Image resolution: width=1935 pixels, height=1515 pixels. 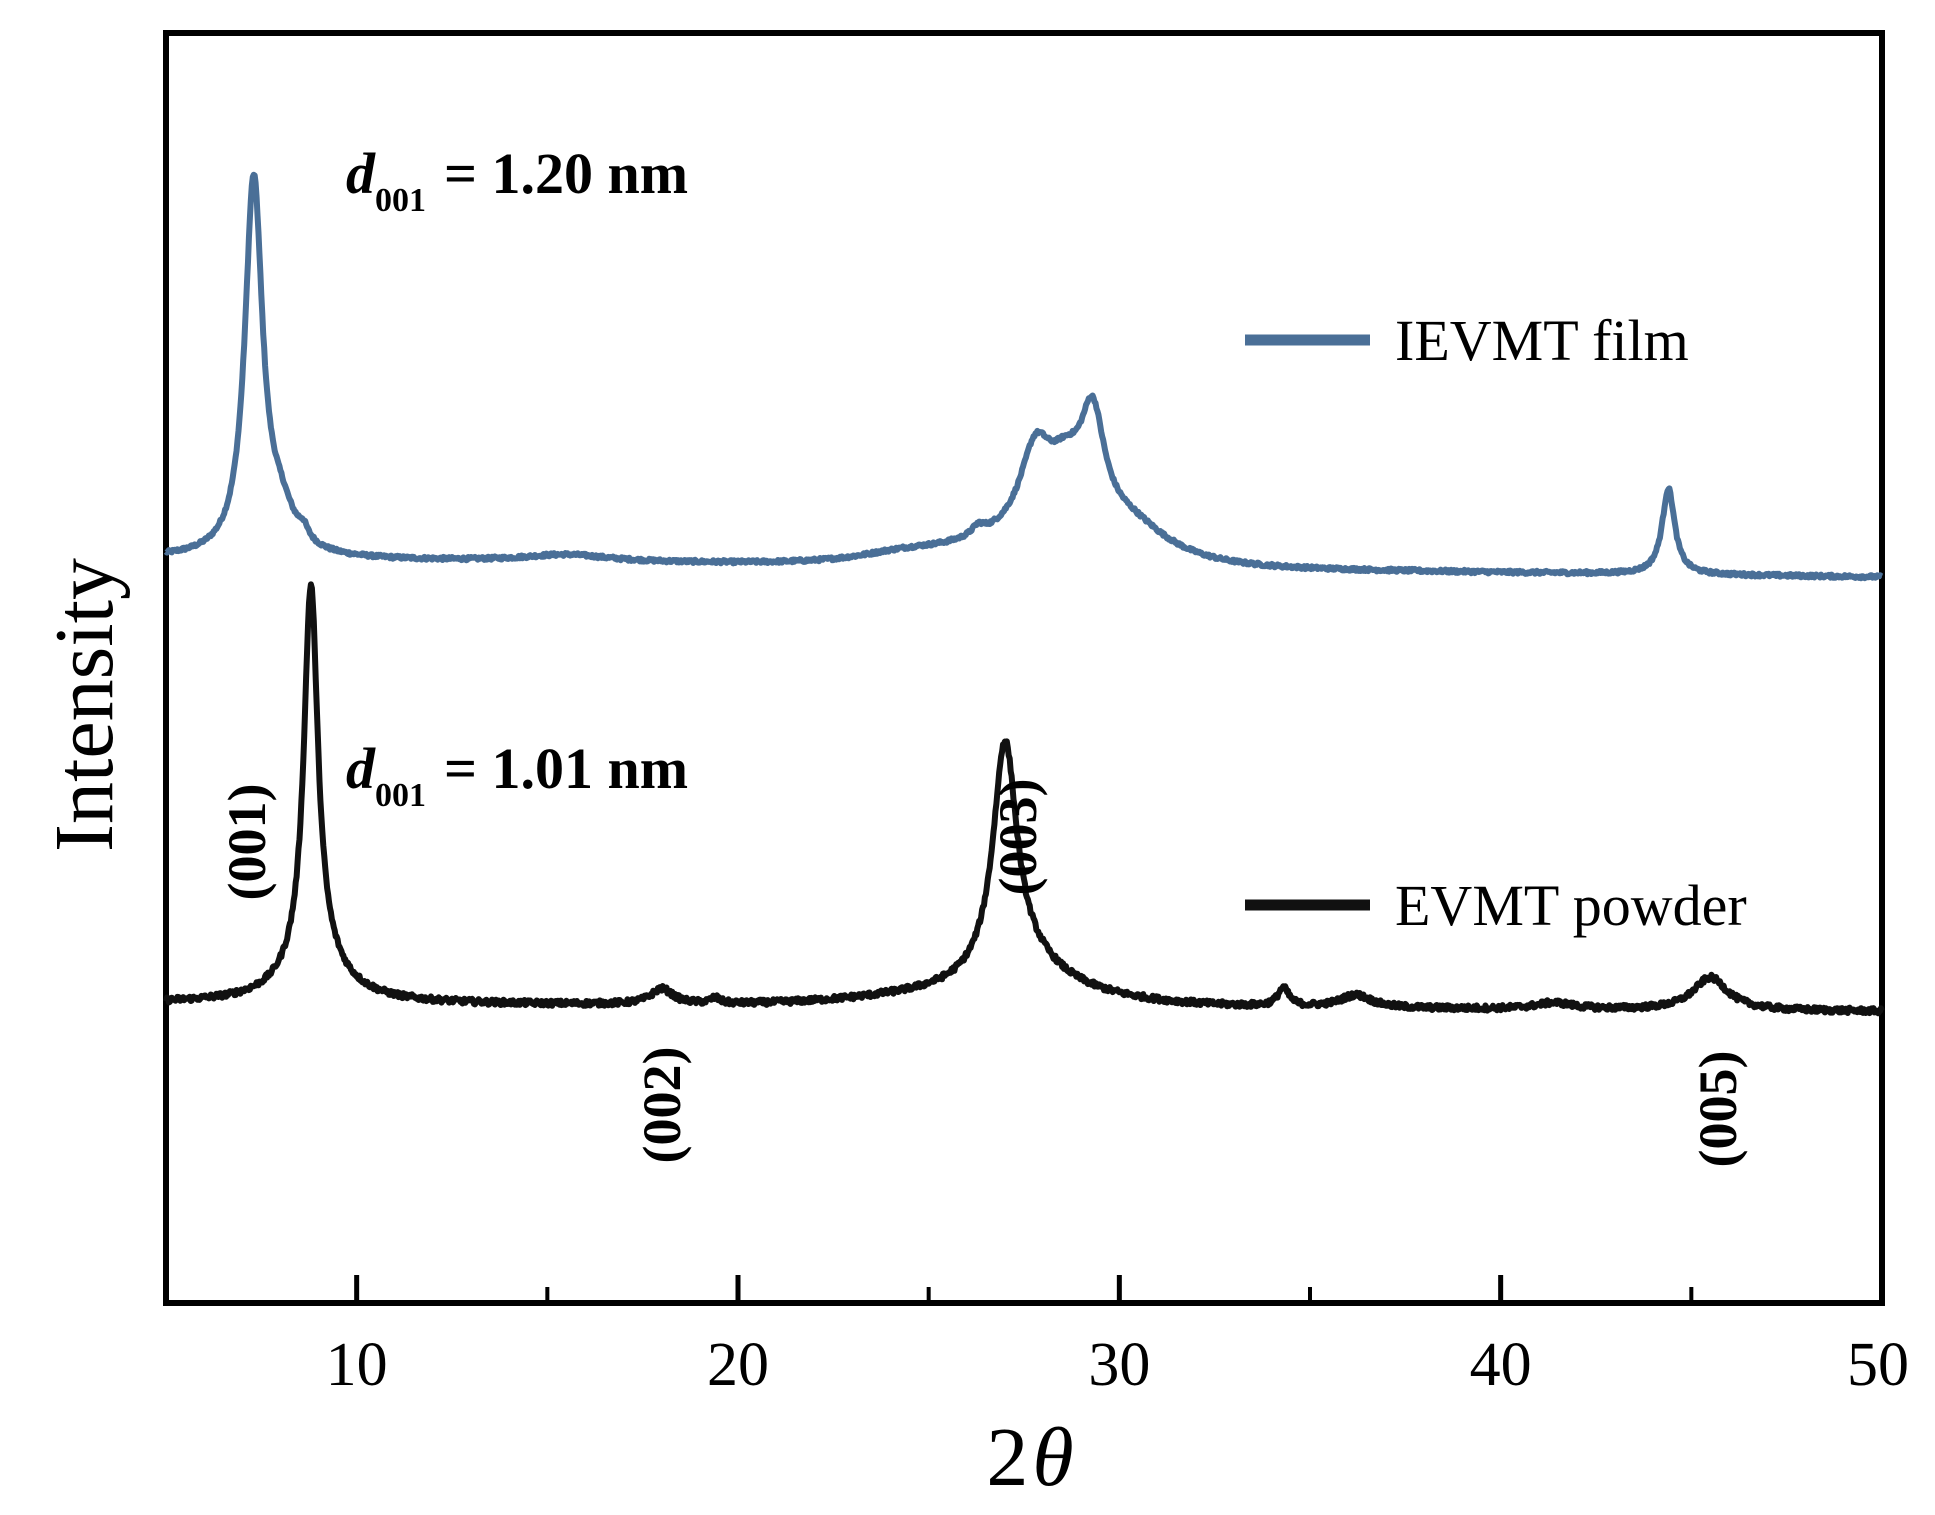 I want to click on x-tick-label: 30, so click(x=1119, y=1365).